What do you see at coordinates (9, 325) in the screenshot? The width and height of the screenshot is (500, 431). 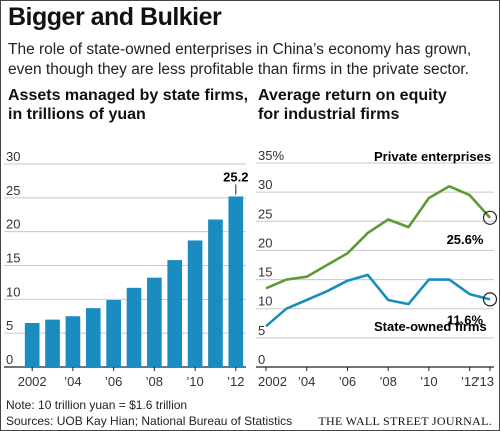 I see `left-y-tick-label: 5` at bounding box center [9, 325].